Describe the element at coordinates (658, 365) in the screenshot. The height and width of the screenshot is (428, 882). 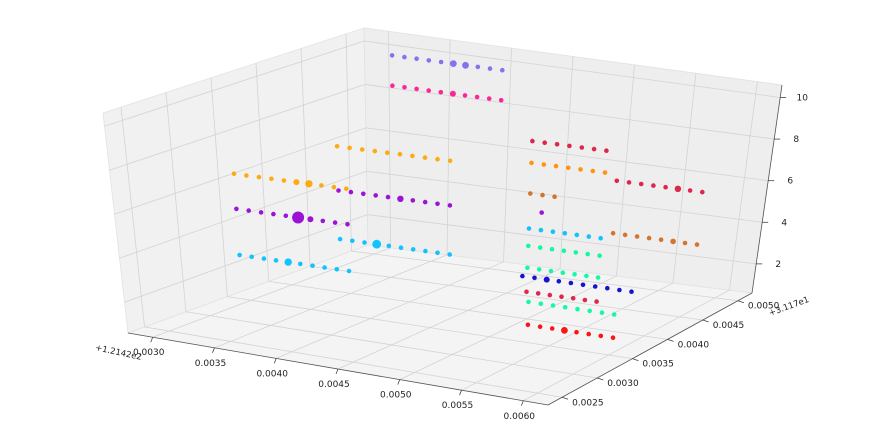
I see `y-tick-label: 0.0035` at that location.